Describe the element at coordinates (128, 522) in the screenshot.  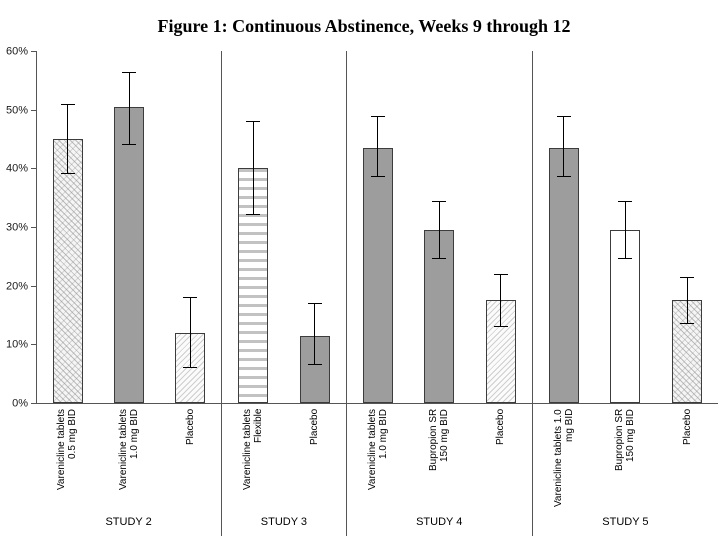
I see `study-label: STUDY 2` at that location.